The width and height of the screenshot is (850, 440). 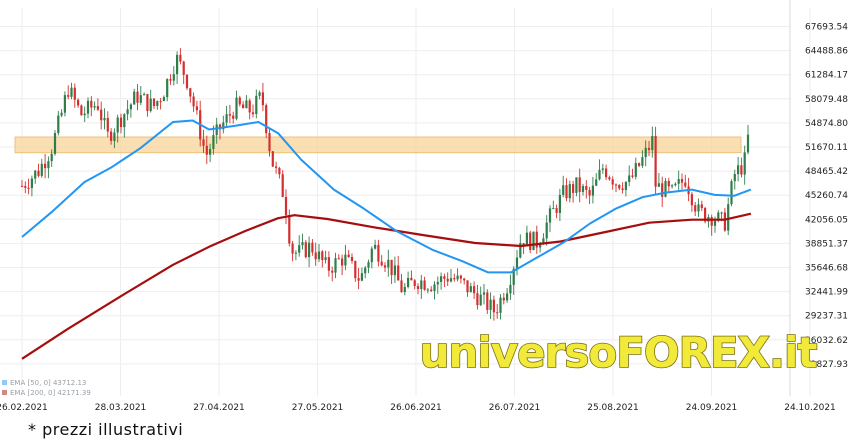 What do you see at coordinates (826, 172) in the screenshot?
I see `y-tick-label: 48465.42` at bounding box center [826, 172].